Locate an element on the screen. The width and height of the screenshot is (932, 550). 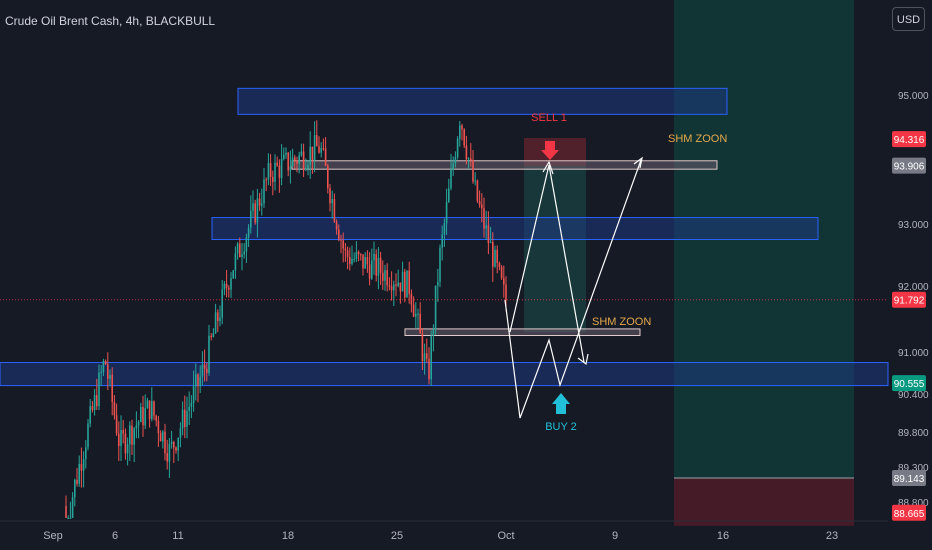
y-tick-label: 88.800 is located at coordinates (913, 503).